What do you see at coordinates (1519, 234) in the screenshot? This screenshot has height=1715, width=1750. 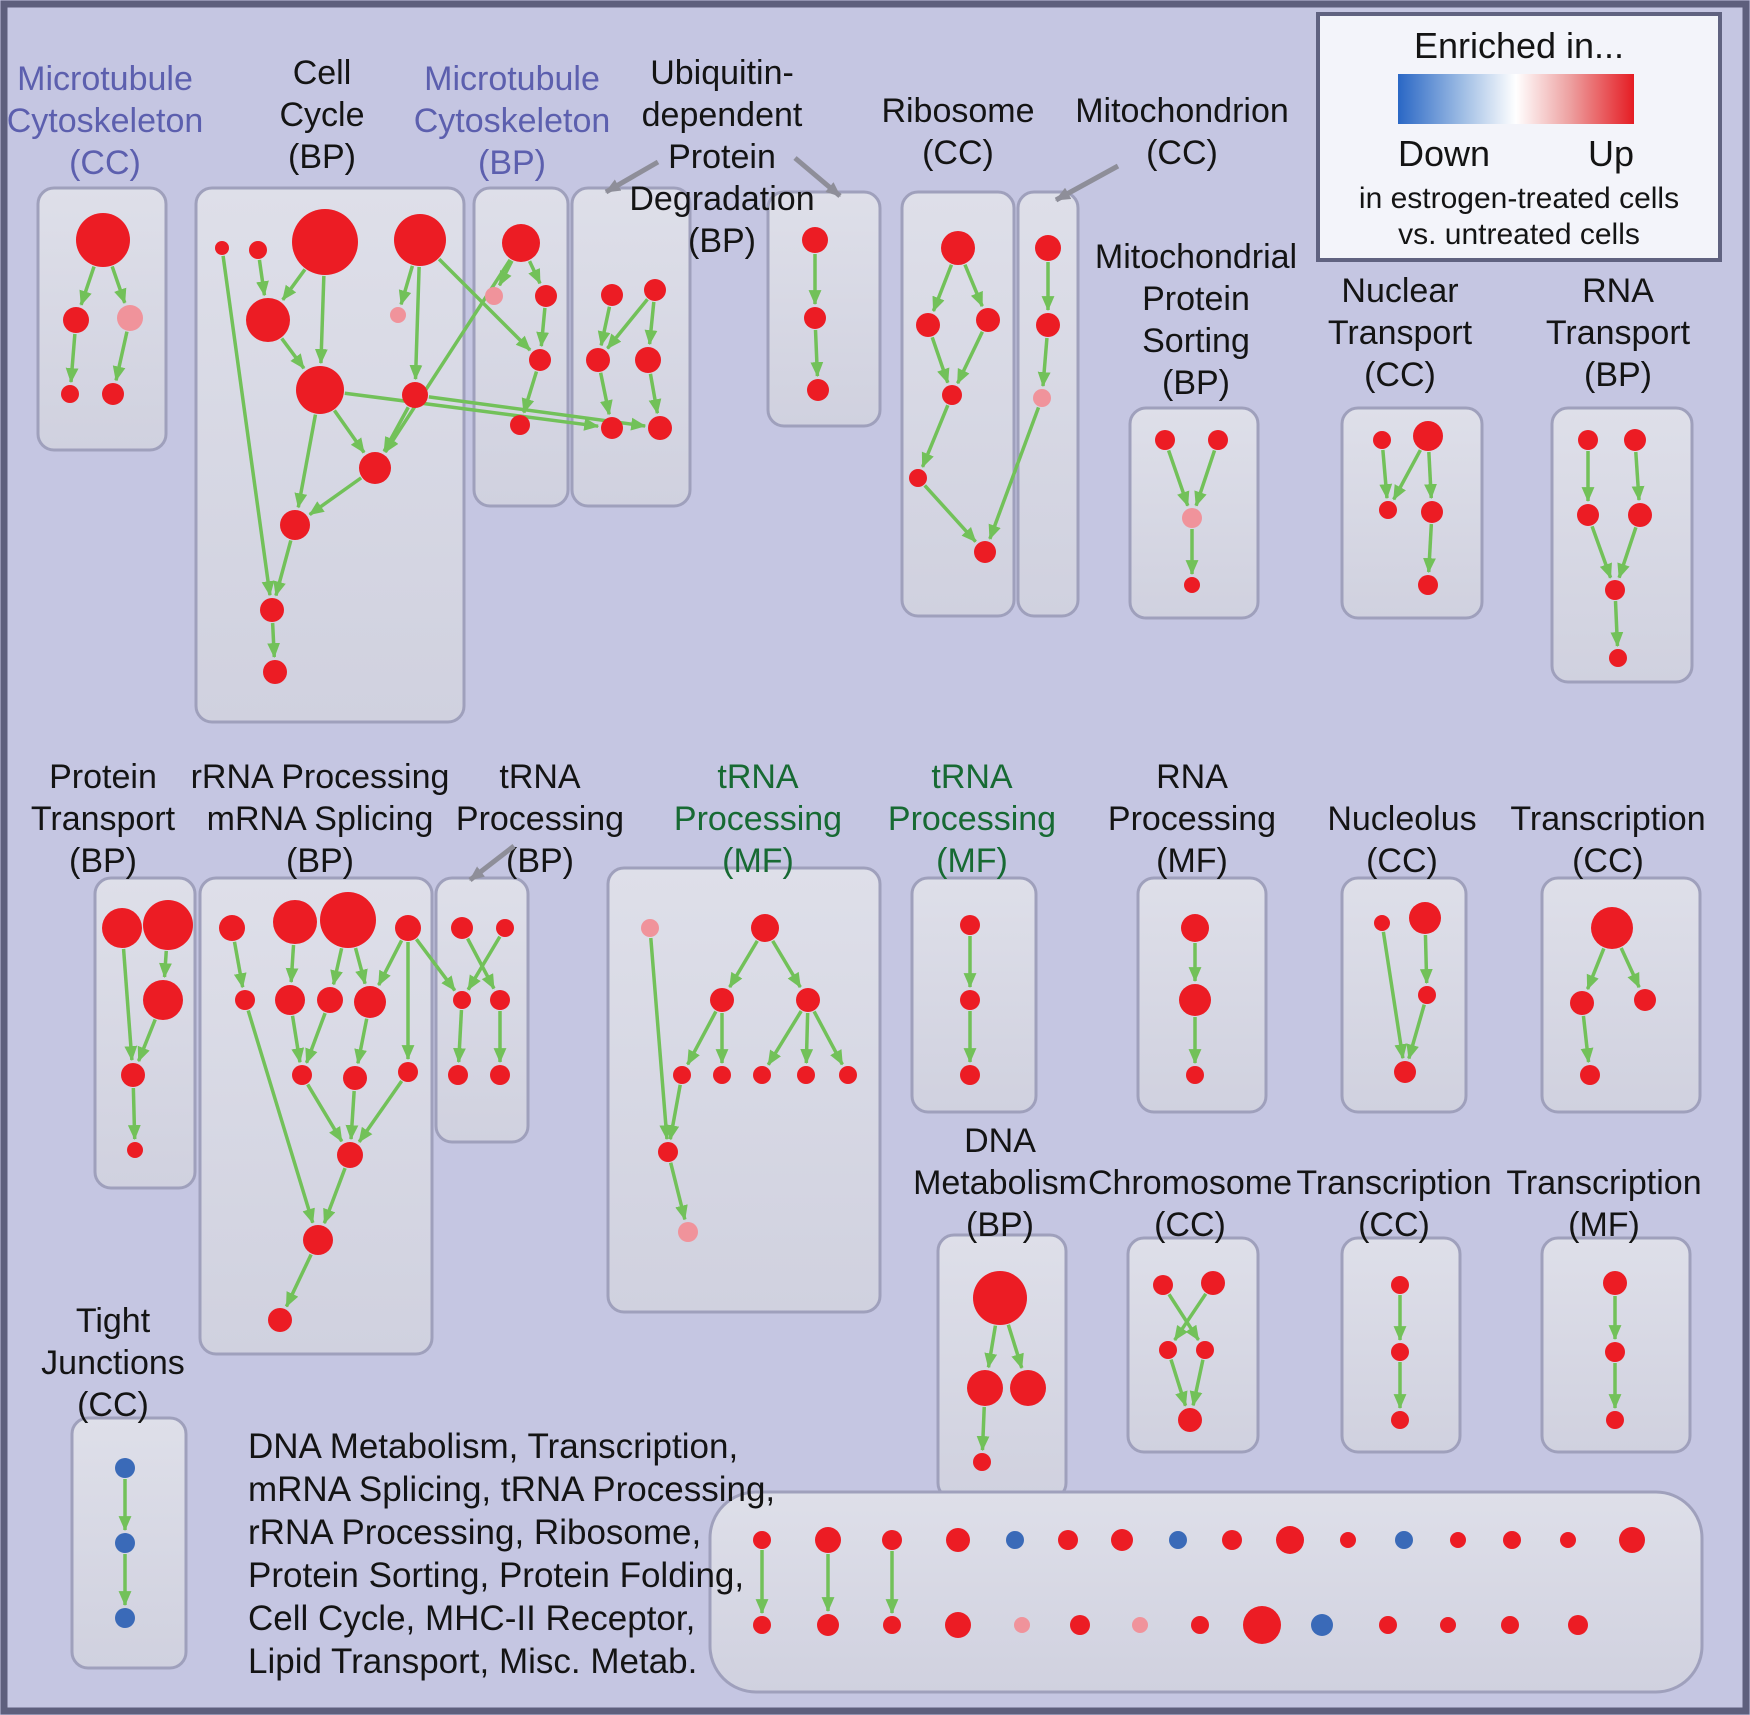 I see `legend-context-line2: vs. untreated cells` at bounding box center [1519, 234].